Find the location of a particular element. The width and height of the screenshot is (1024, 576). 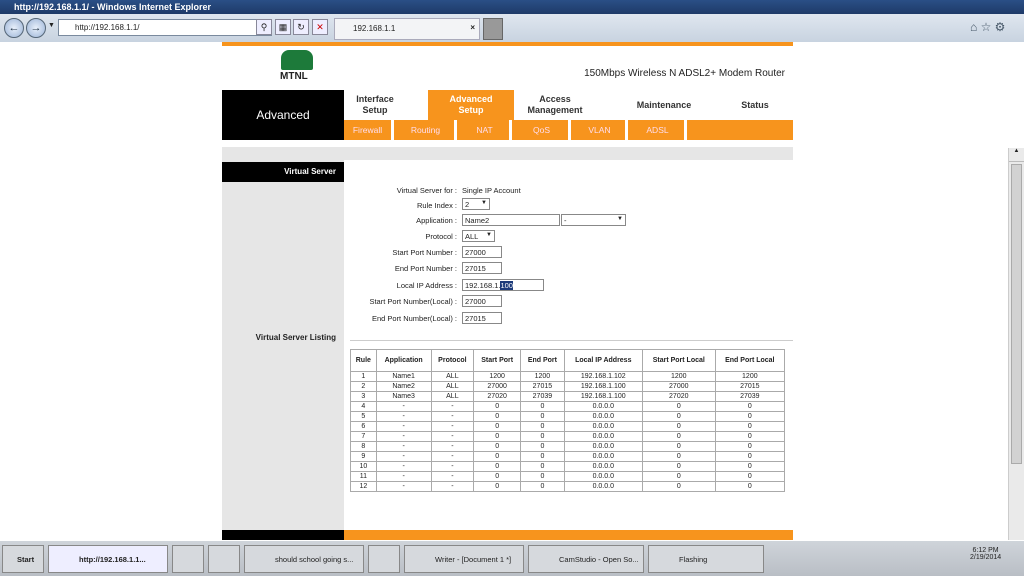

taskbar-item-media is located at coordinates (224, 559).